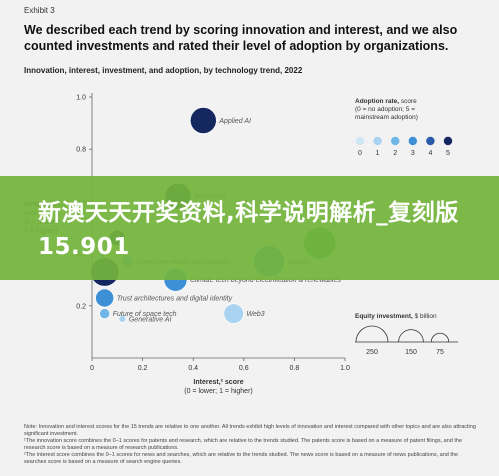  Describe the element at coordinates (384, 316) in the screenshot. I see `equity-legend-title-bold: Equity investment,` at that location.